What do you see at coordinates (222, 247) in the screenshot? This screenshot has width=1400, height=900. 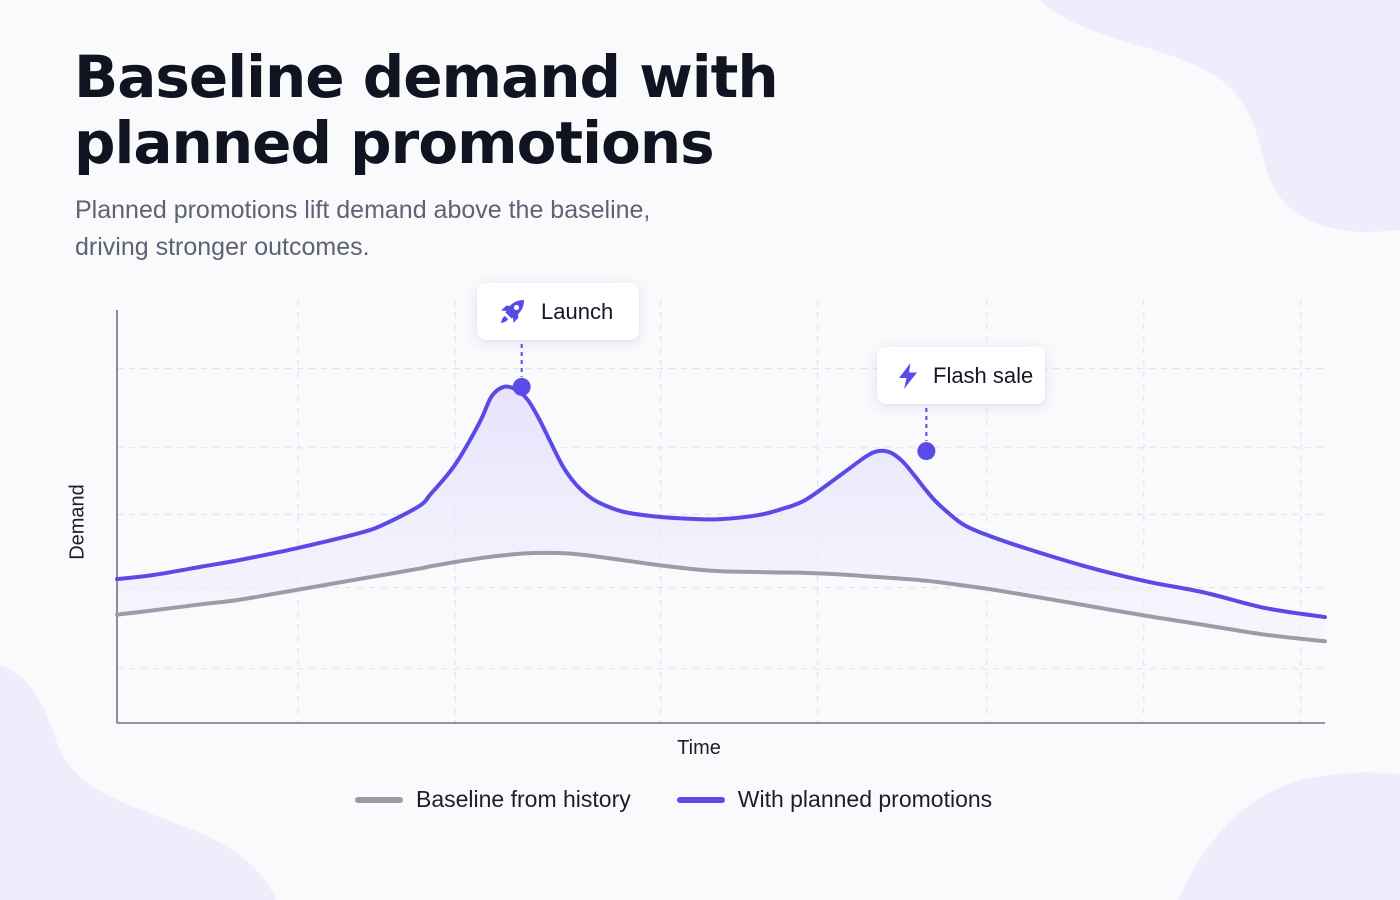 I see `subtitle-line: driving stronger outcomes.` at bounding box center [222, 247].